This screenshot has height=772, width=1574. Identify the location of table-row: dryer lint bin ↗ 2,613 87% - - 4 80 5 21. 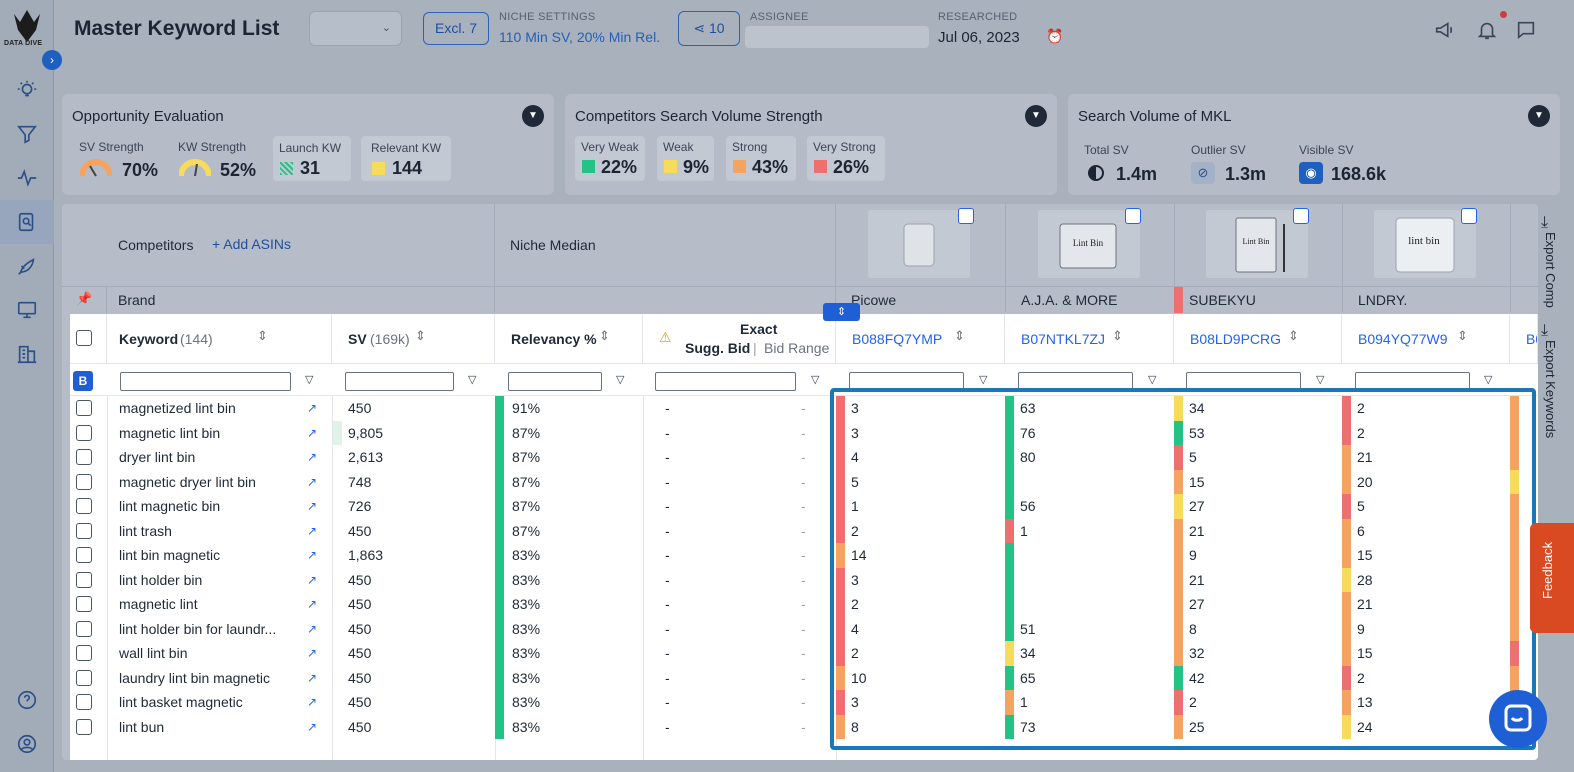
(804, 457).